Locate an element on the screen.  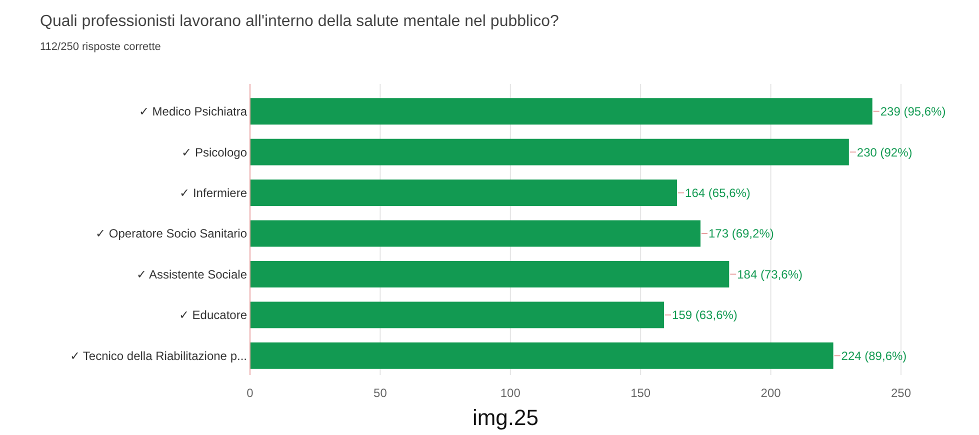
y-tick-label: ✓ Infermiere is located at coordinates (214, 193).